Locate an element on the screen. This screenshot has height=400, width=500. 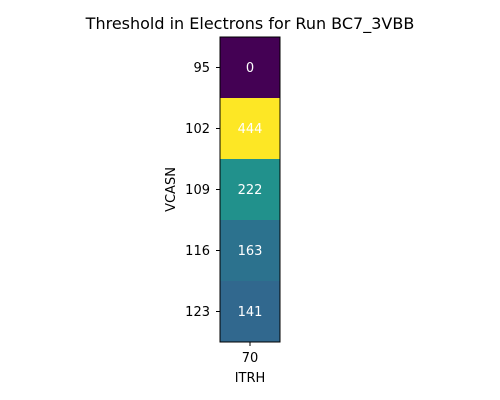
cell-value-label: 444 is located at coordinates (250, 129).